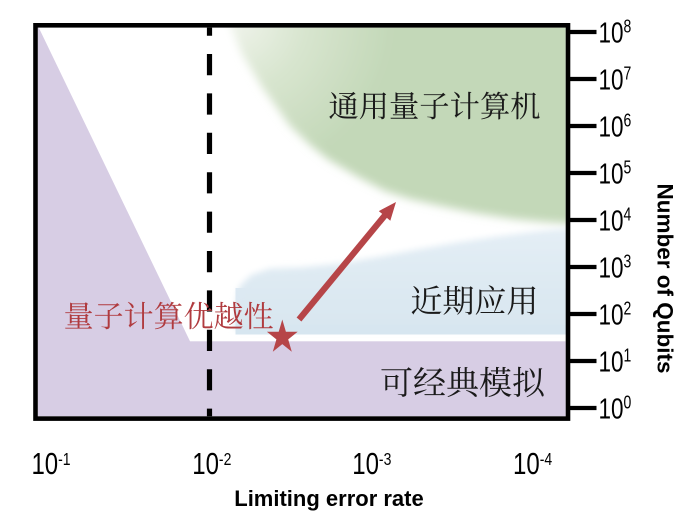 This screenshot has width=678, height=511. What do you see at coordinates (615, 127) in the screenshot?
I see `svg-text: 10⁶` at bounding box center [615, 127].